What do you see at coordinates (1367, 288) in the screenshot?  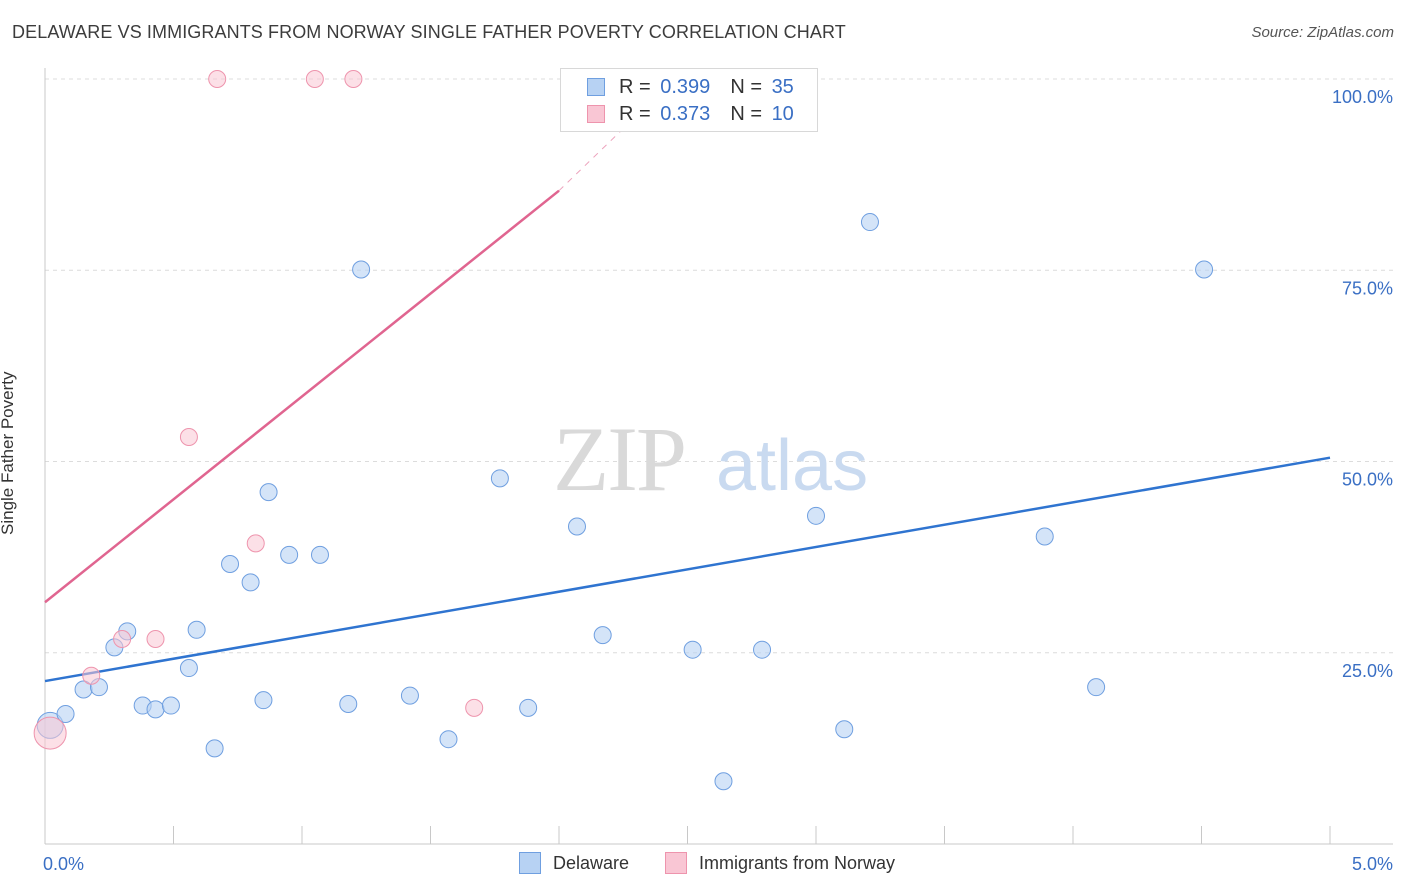 I see `y-tick-label: 75.0%` at bounding box center [1367, 288].